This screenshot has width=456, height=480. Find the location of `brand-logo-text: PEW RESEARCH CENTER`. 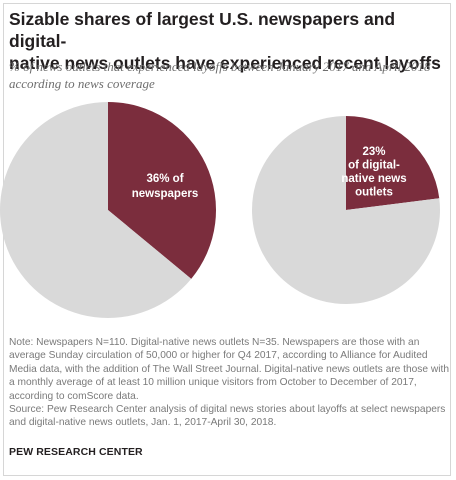

brand-logo-text: PEW RESEARCH CENTER is located at coordinates (76, 452).